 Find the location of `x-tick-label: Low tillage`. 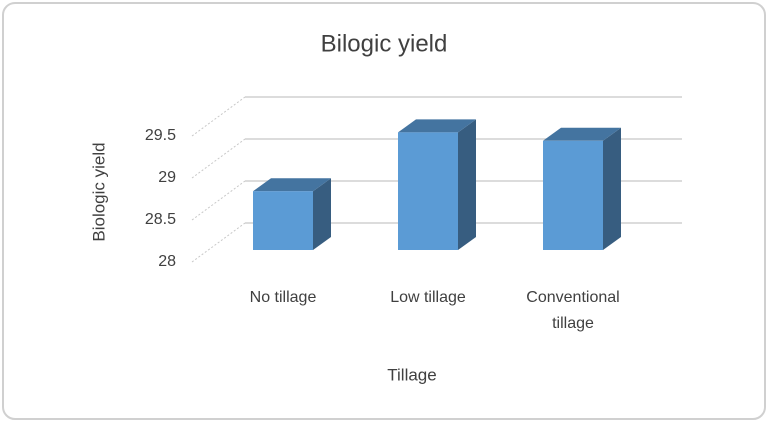

x-tick-label: Low tillage is located at coordinates (428, 297).